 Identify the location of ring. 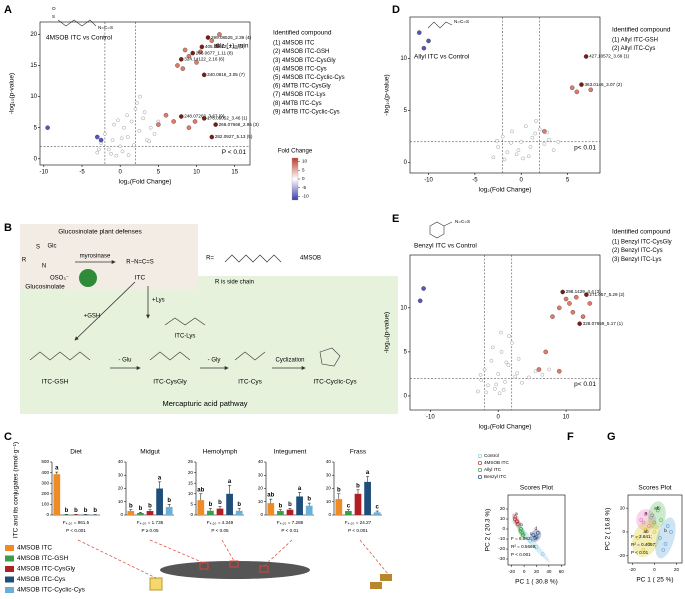
(330, 357).